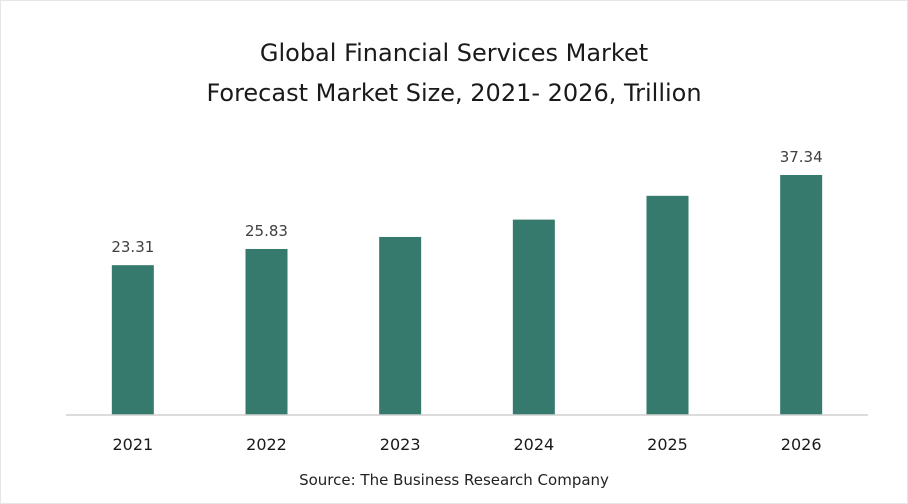 The image size is (908, 504). Describe the element at coordinates (266, 231) in the screenshot. I see `data-label-2022: 25.83` at that location.